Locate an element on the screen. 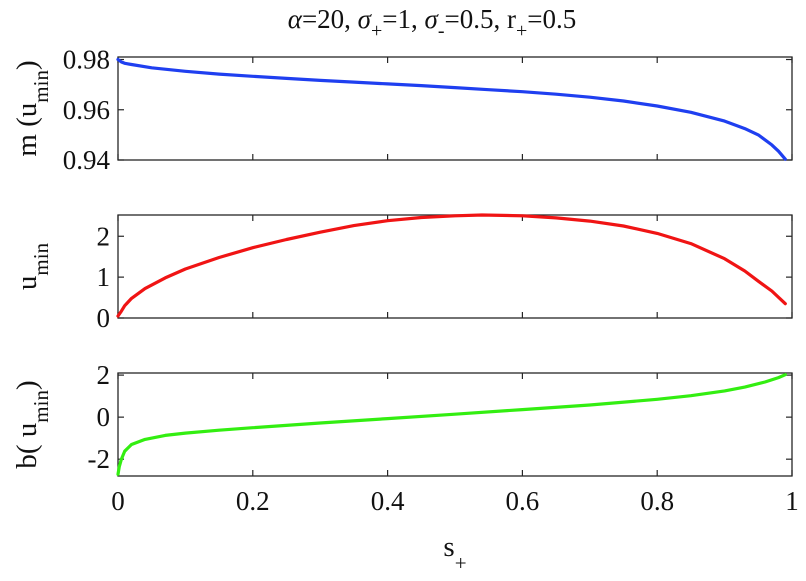 The width and height of the screenshot is (806, 581). chart-title: α=20, σ+=1, σ-=0.5, r+=0.5 is located at coordinates (432, 23).